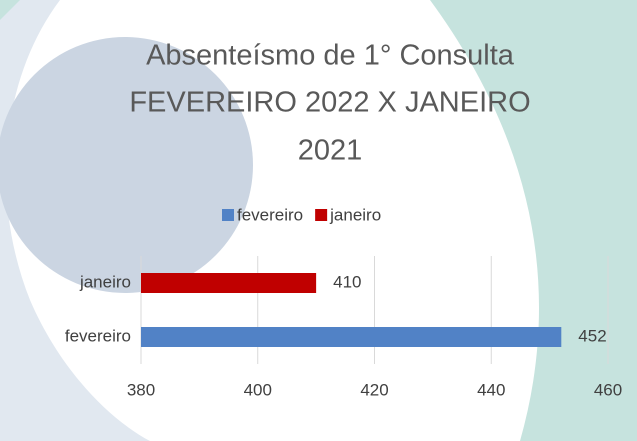  I want to click on y-tick-label: fevereiro, so click(98, 335).